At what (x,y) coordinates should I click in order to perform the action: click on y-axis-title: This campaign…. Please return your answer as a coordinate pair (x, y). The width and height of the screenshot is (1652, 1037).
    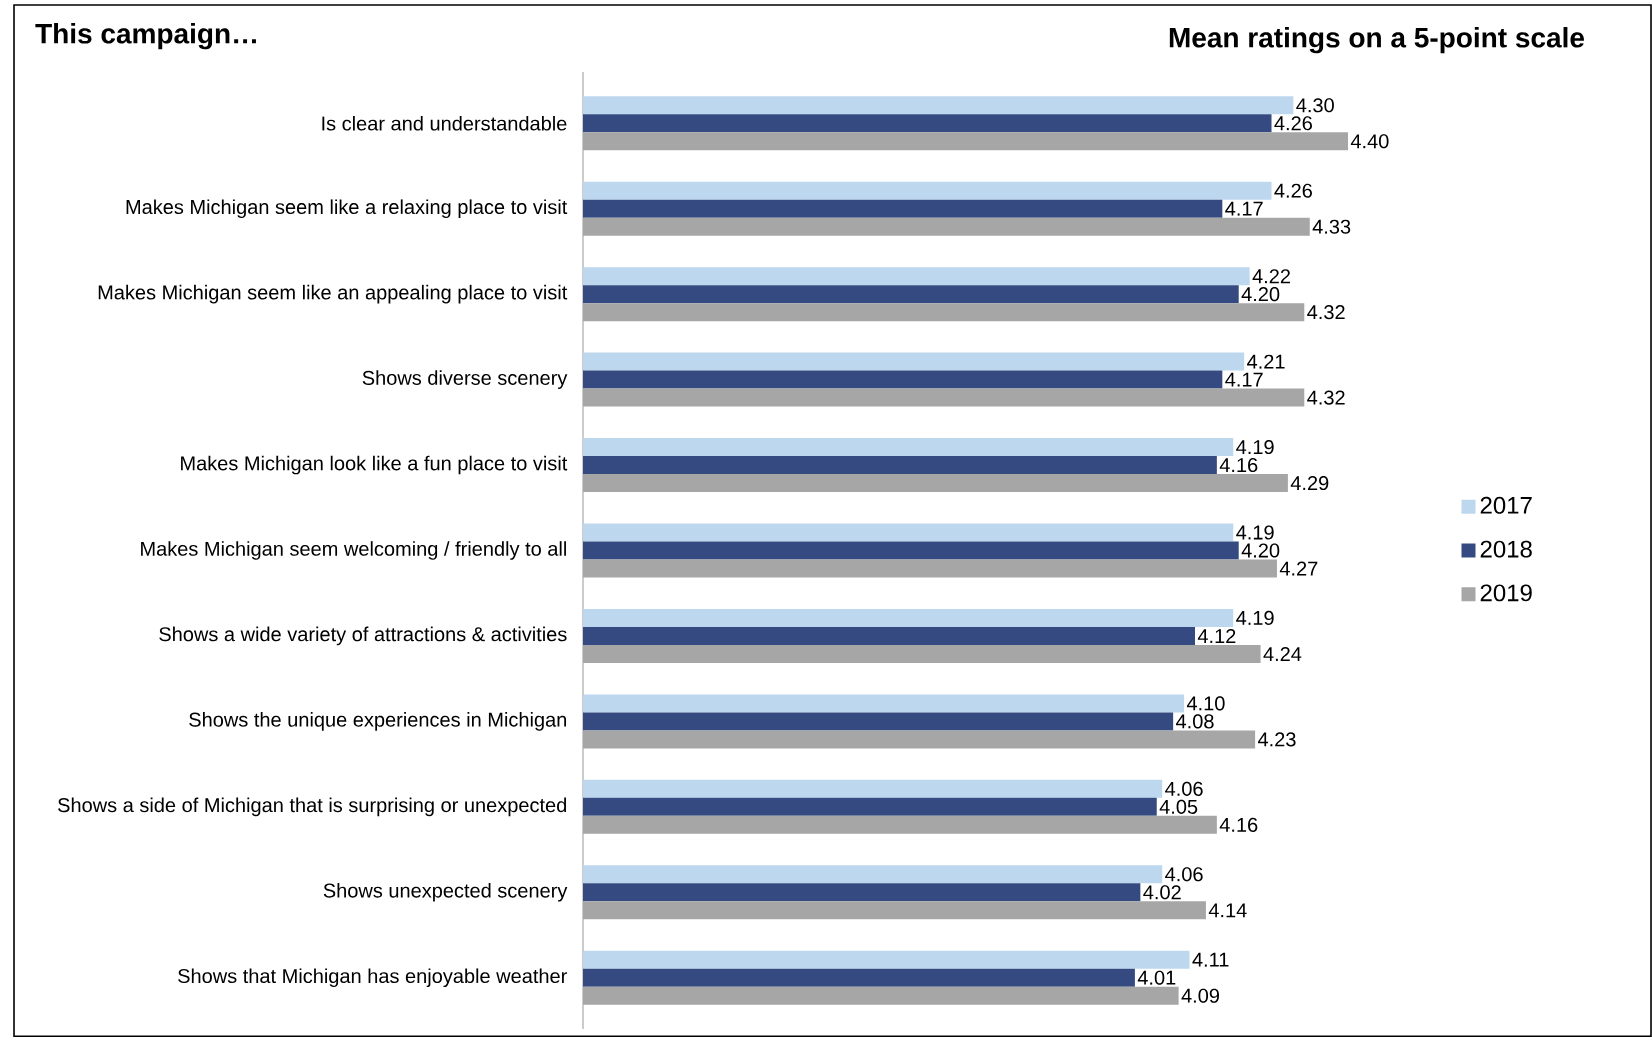
    Looking at the image, I should click on (145, 36).